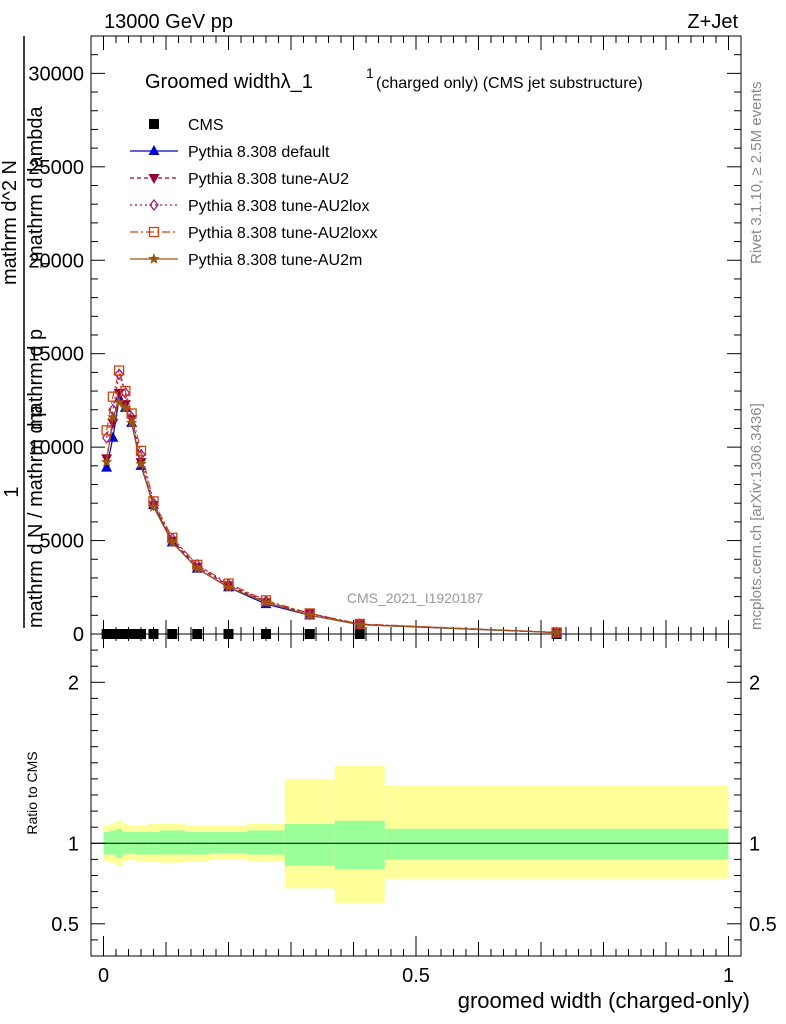 This screenshot has width=786, height=1024. What do you see at coordinates (728, 976) in the screenshot?
I see `ratio-xtick-label: 1` at bounding box center [728, 976].